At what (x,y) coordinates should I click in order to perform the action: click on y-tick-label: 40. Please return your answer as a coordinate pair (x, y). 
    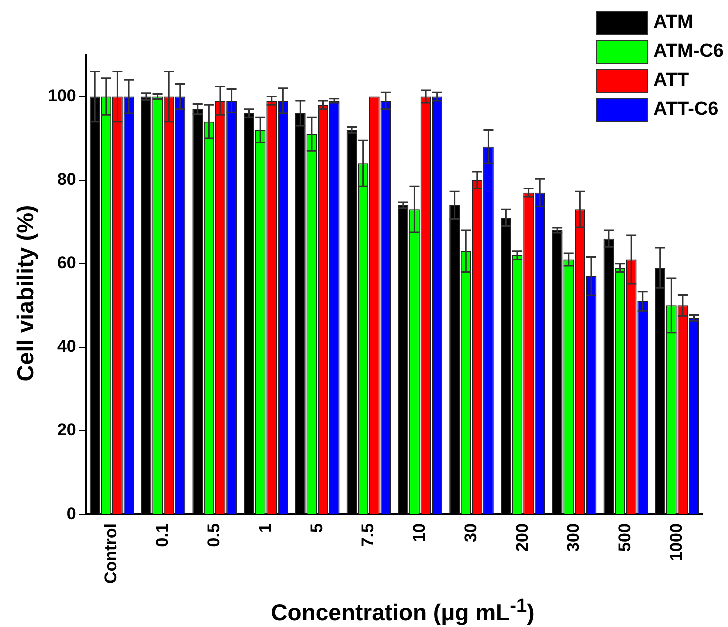
    Looking at the image, I should click on (66, 346).